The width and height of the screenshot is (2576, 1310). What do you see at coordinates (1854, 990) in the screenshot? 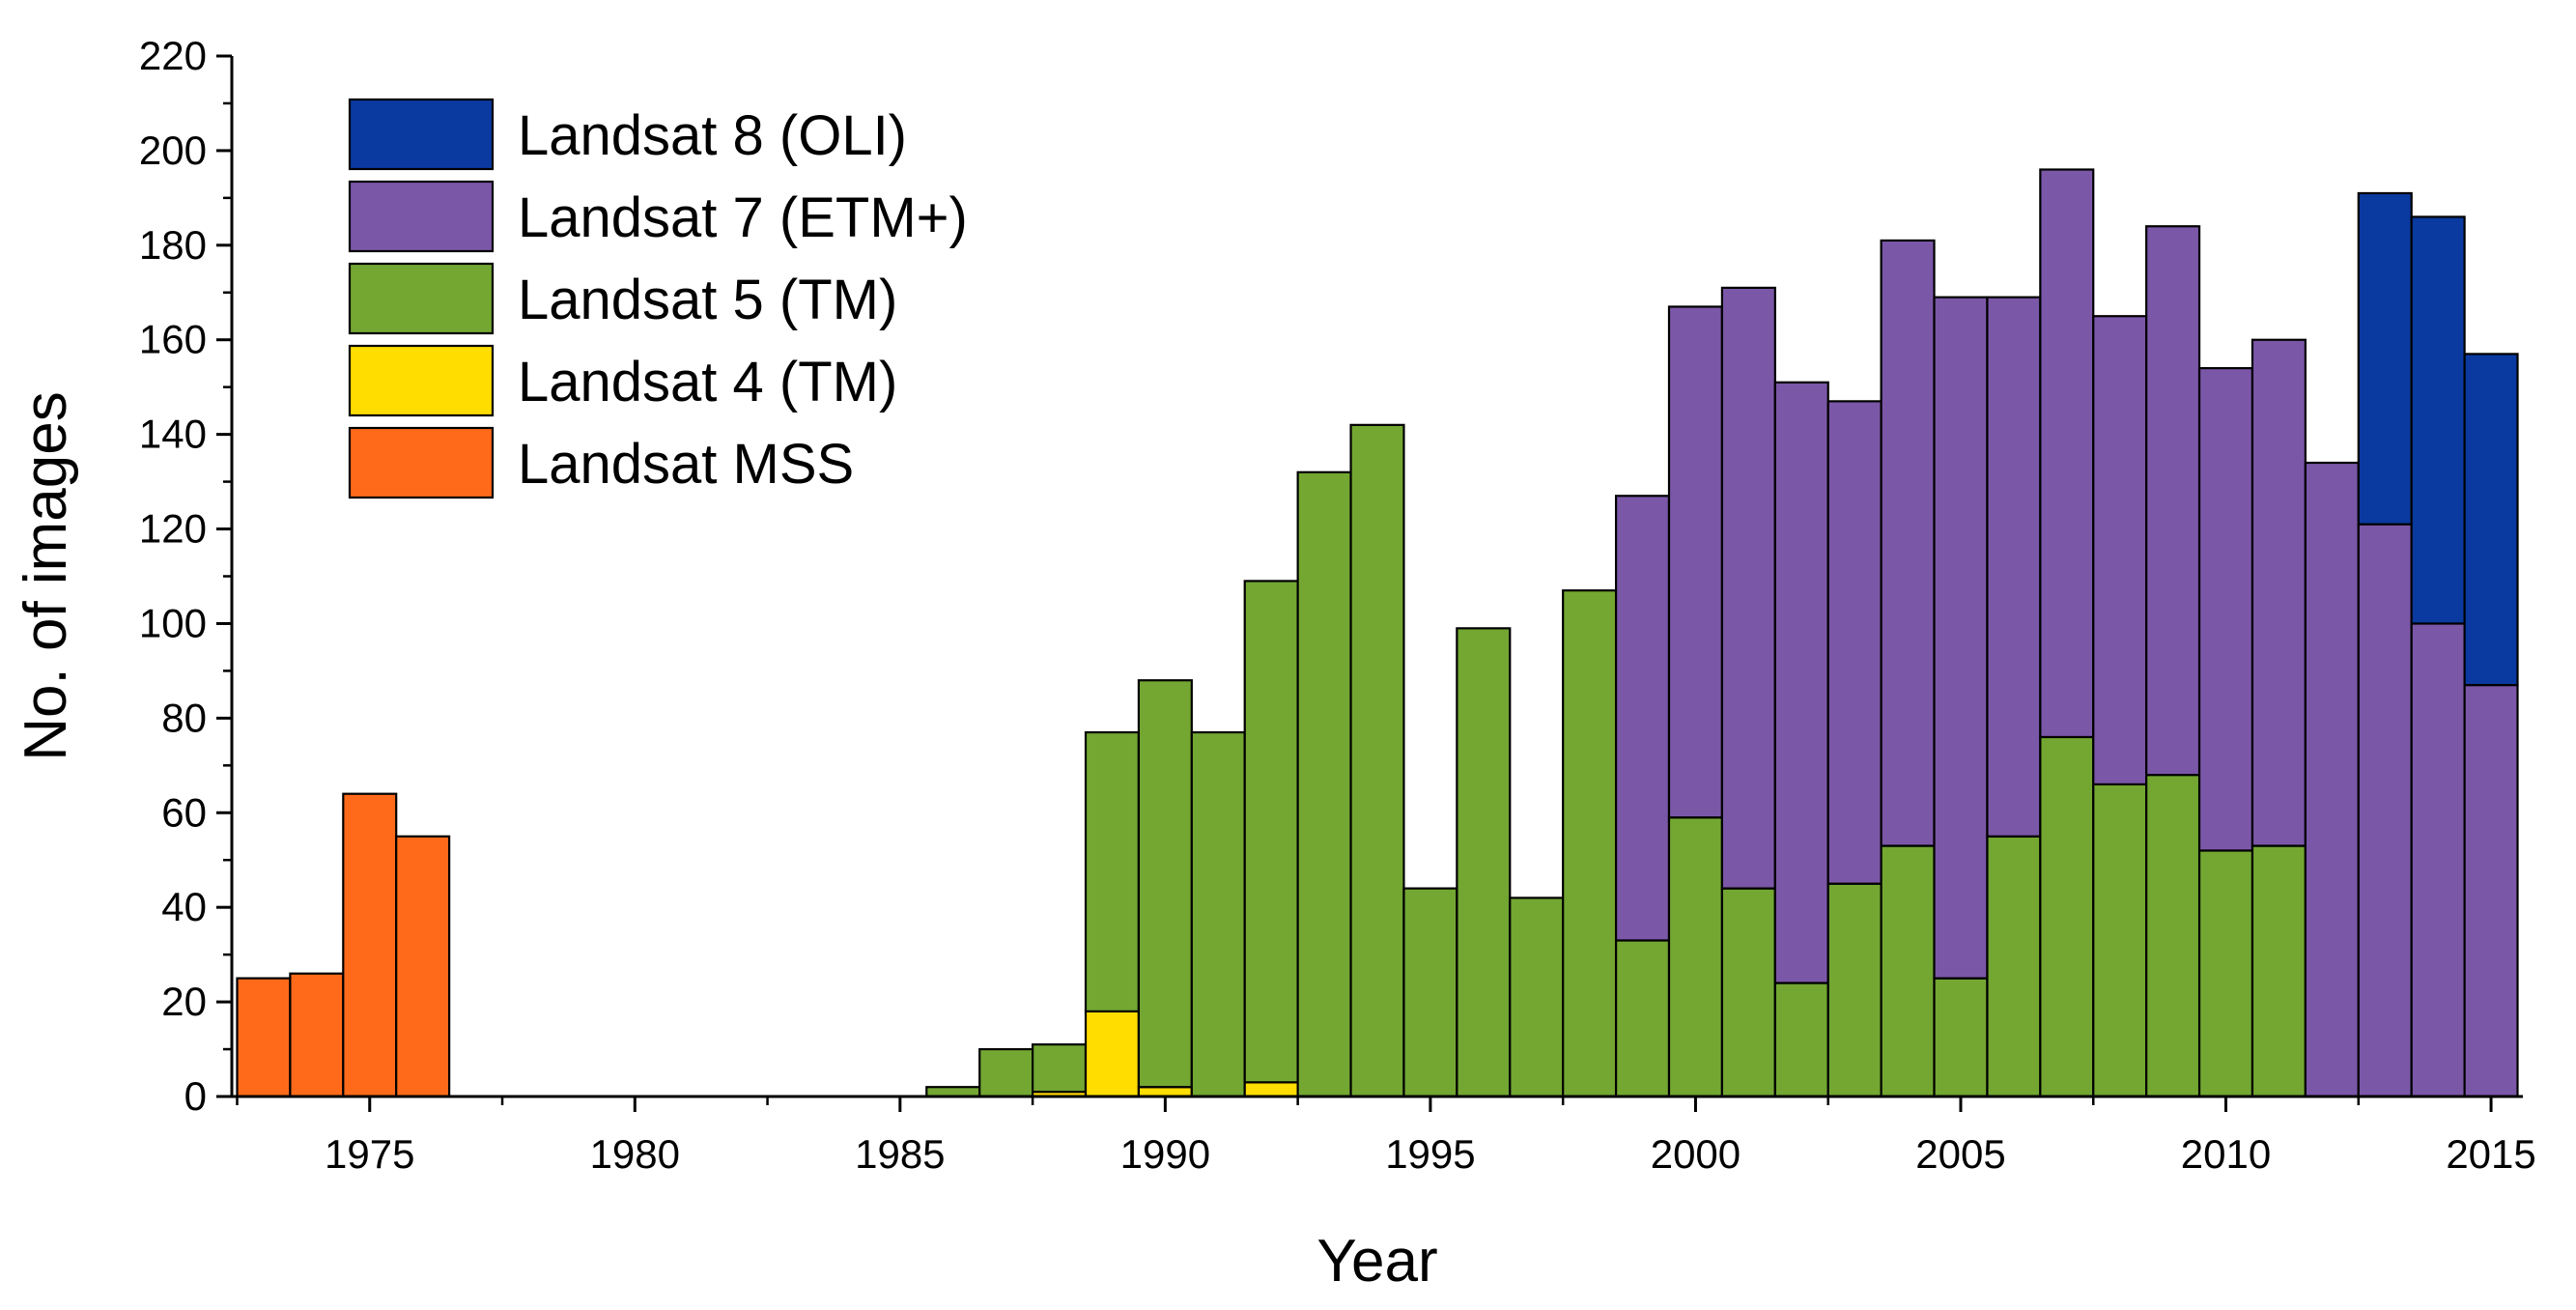
I see `bar-landsat-5-tm-2003` at bounding box center [1854, 990].